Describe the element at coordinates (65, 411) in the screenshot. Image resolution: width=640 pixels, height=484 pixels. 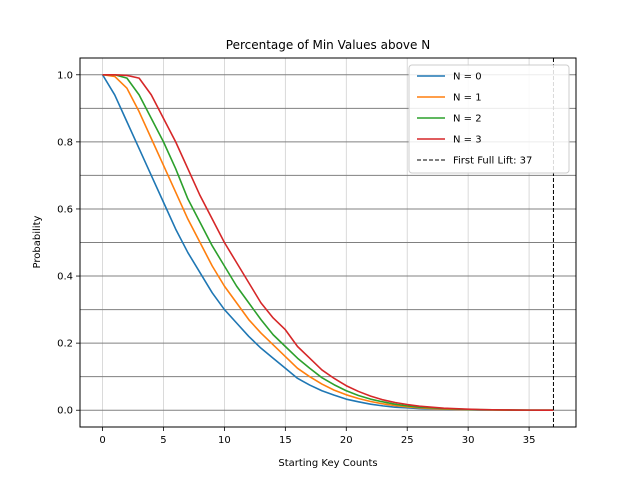
I see `y-tick-label: 0.0` at that location.